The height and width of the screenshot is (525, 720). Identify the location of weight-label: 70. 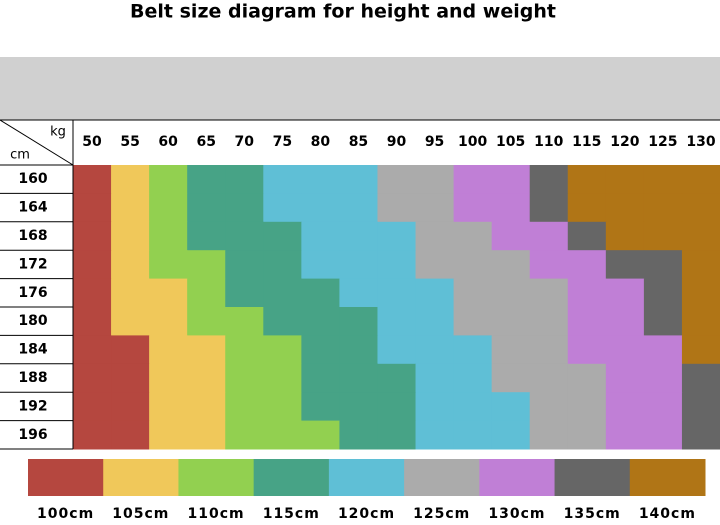
(245, 142).